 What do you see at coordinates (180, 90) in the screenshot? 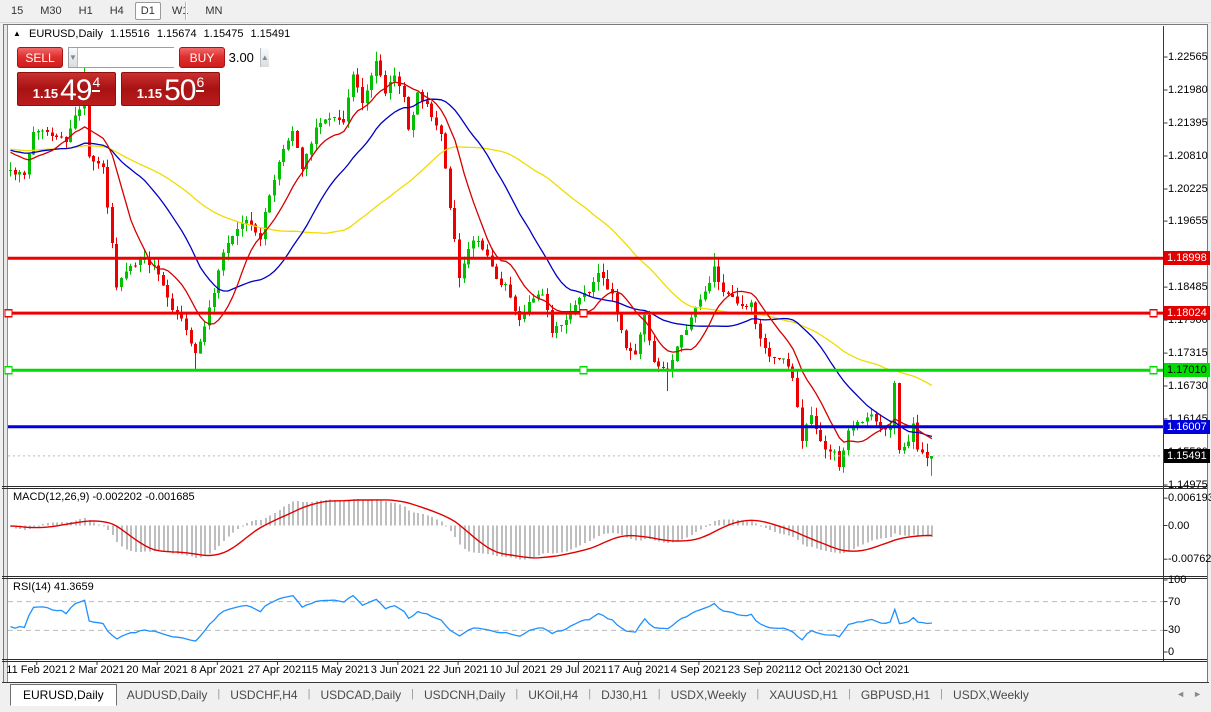
I see `ask-big-digits: 50` at bounding box center [180, 90].